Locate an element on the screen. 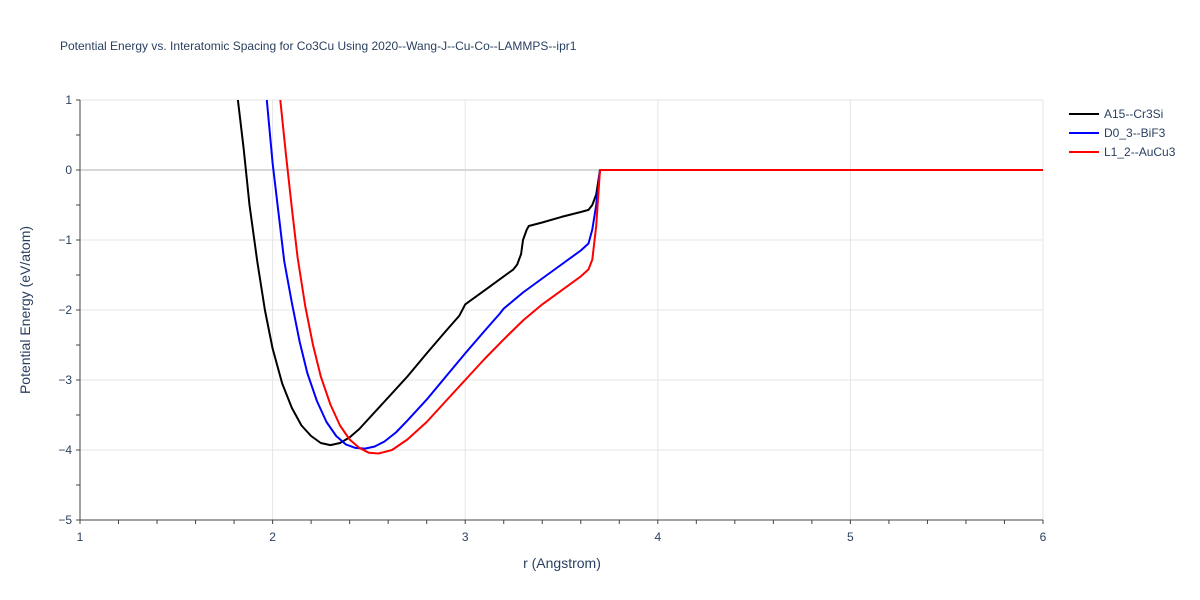  x-tick-label: 5 is located at coordinates (850, 537).